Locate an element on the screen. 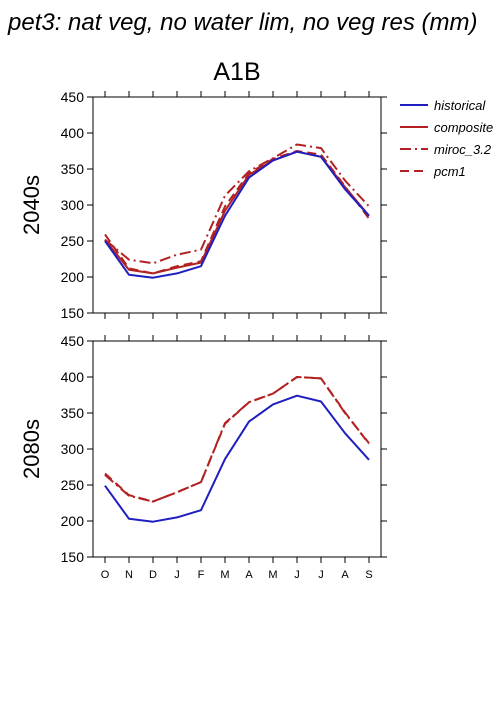 This screenshot has width=501, height=709. panel-label: 2080s is located at coordinates (31, 449).